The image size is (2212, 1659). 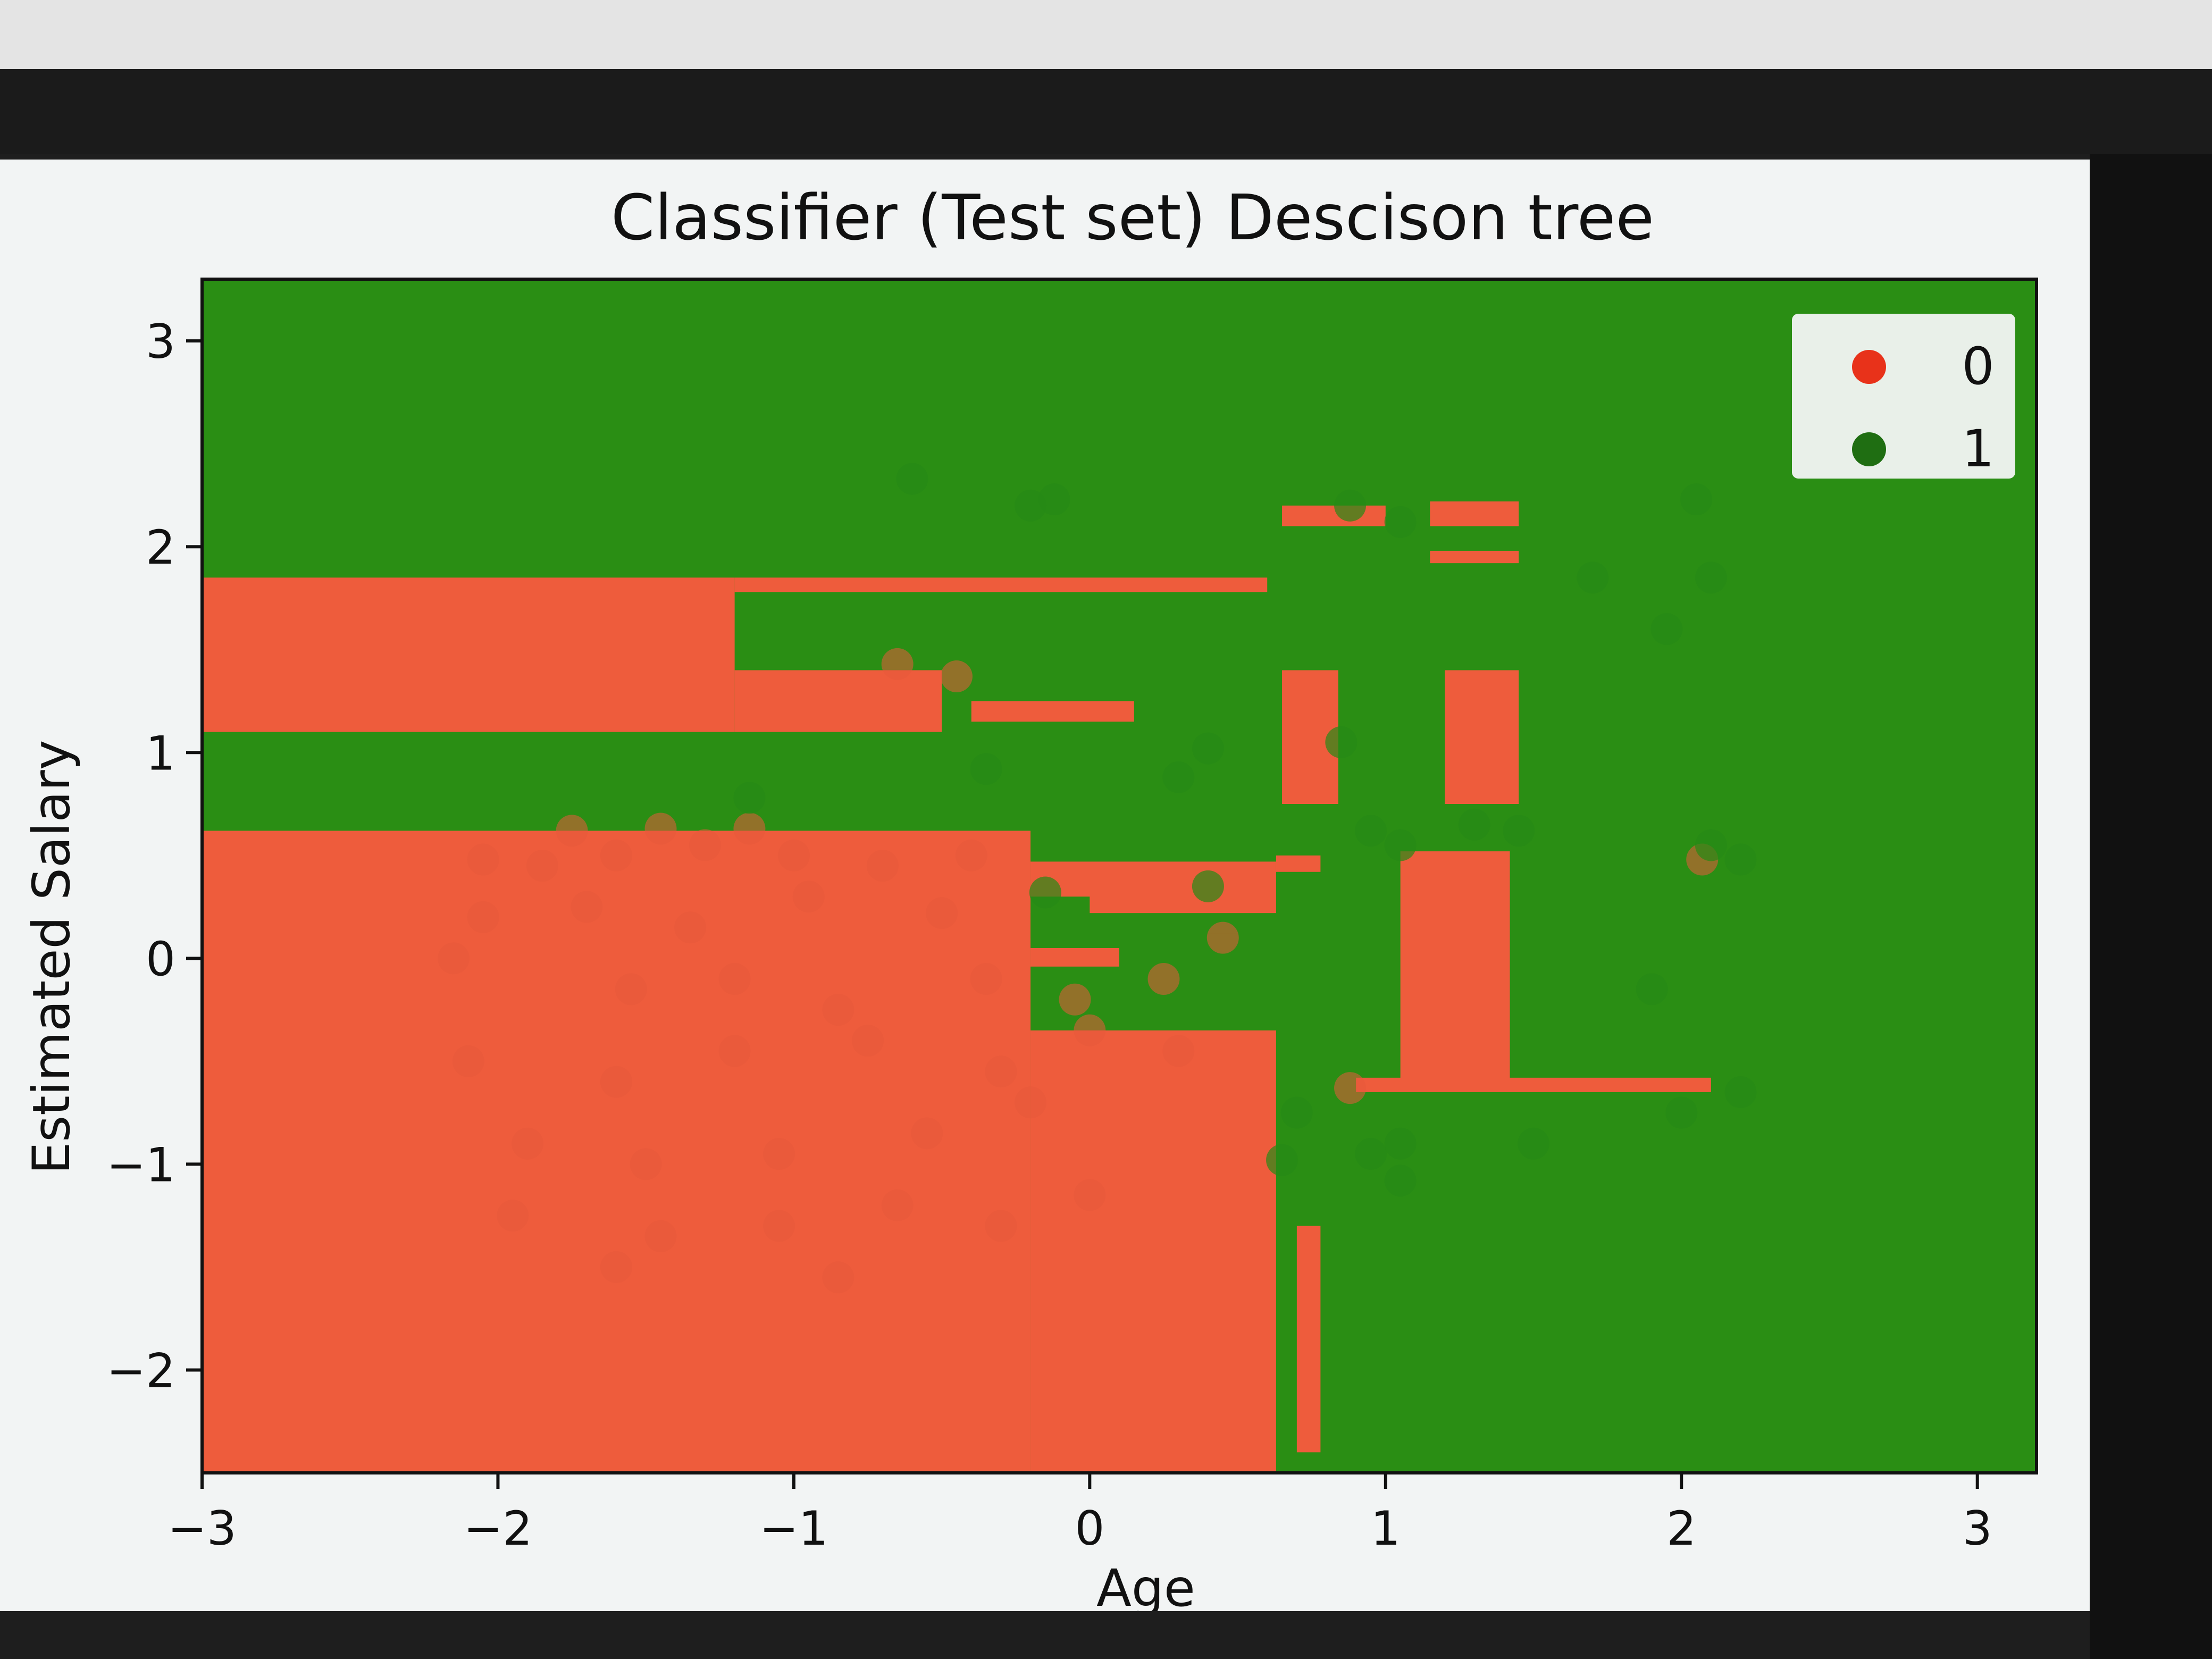 I want to click on legend: 0 1, so click(x=1903, y=396).